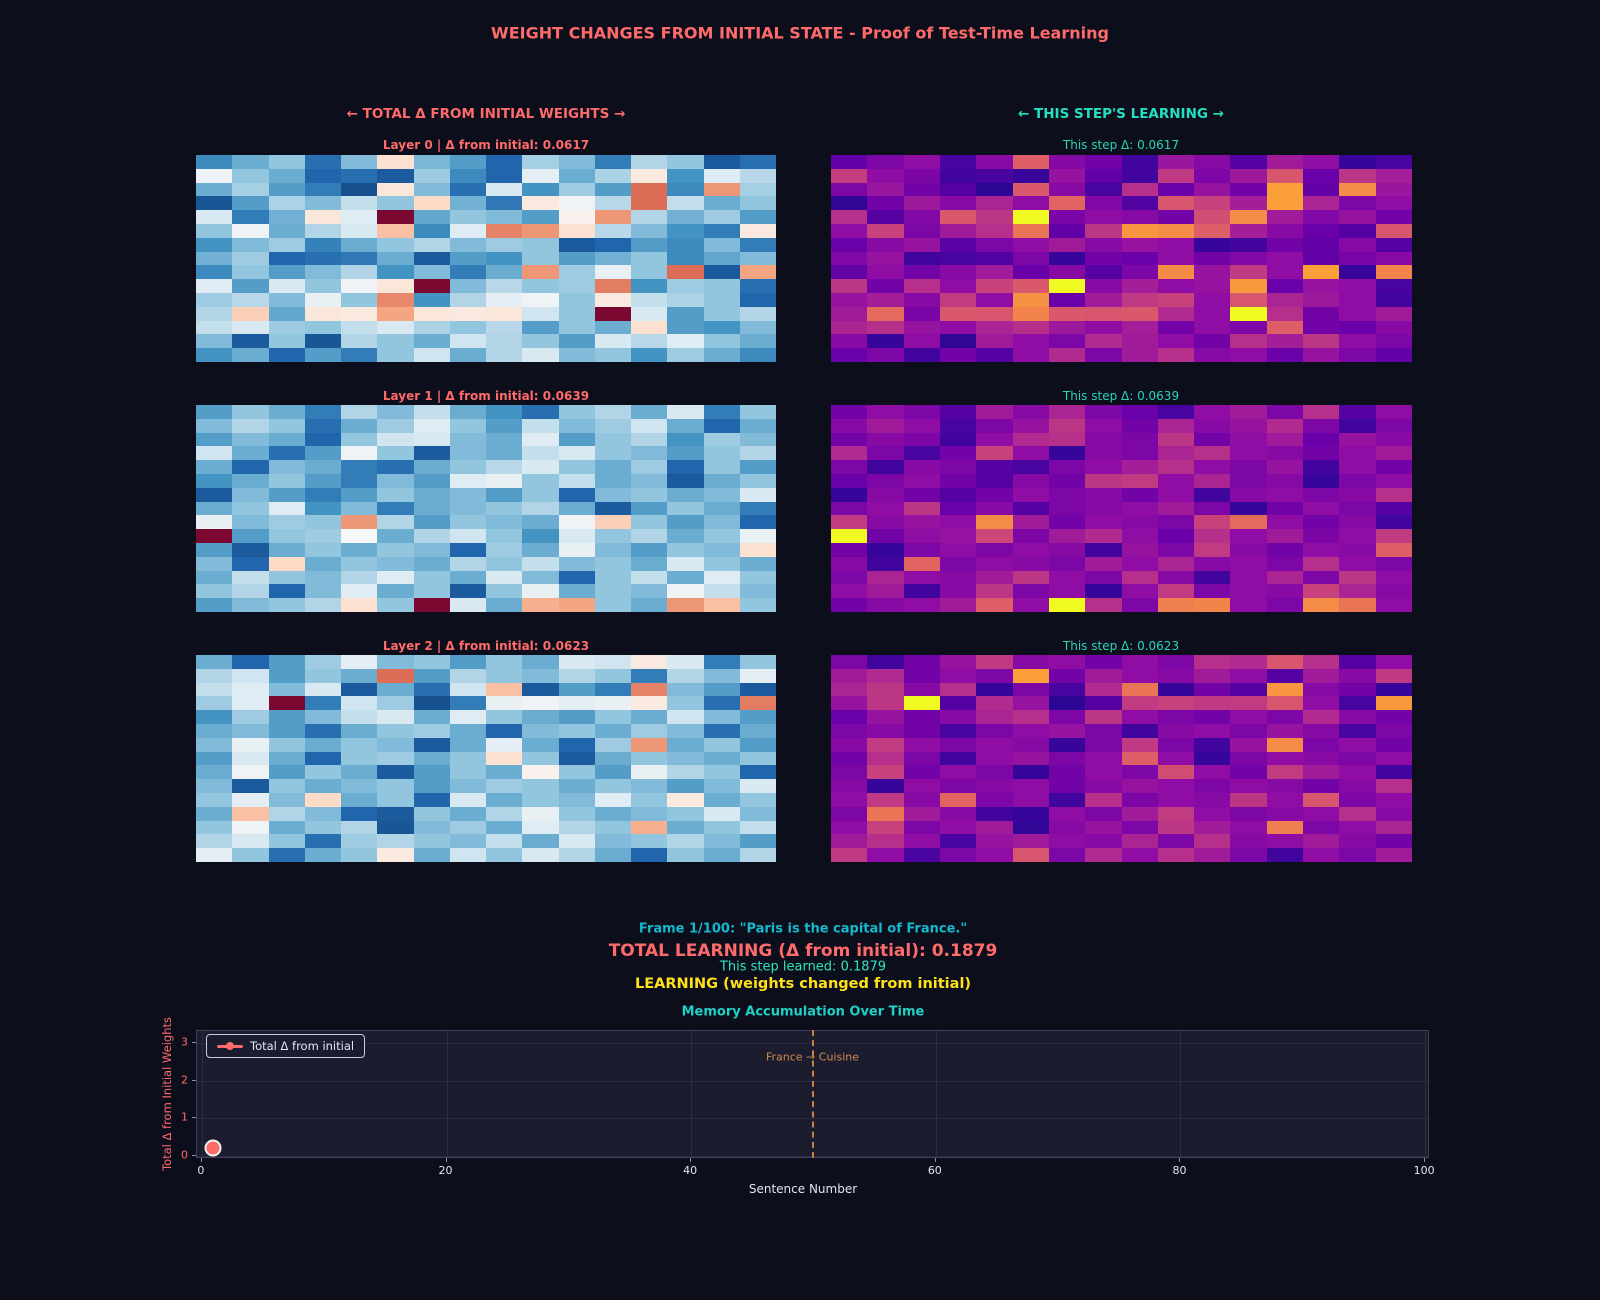 The image size is (1600, 1300). I want to click on x-tick-label: 40, so click(690, 1170).